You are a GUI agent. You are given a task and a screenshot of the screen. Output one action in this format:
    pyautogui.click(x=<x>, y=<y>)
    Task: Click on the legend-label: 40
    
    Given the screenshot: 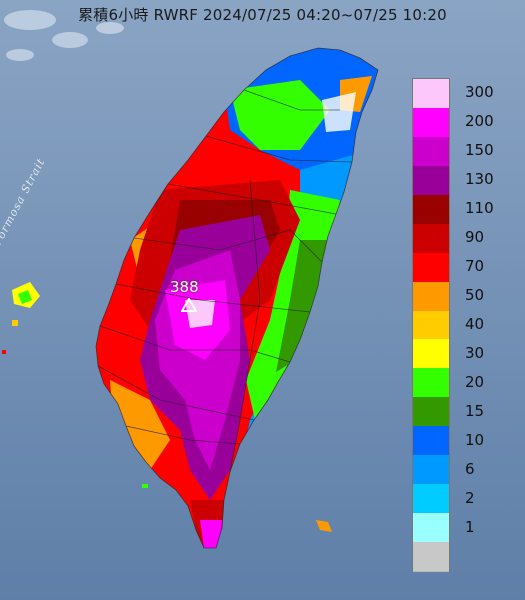 What is the action you would take?
    pyautogui.click(x=475, y=324)
    